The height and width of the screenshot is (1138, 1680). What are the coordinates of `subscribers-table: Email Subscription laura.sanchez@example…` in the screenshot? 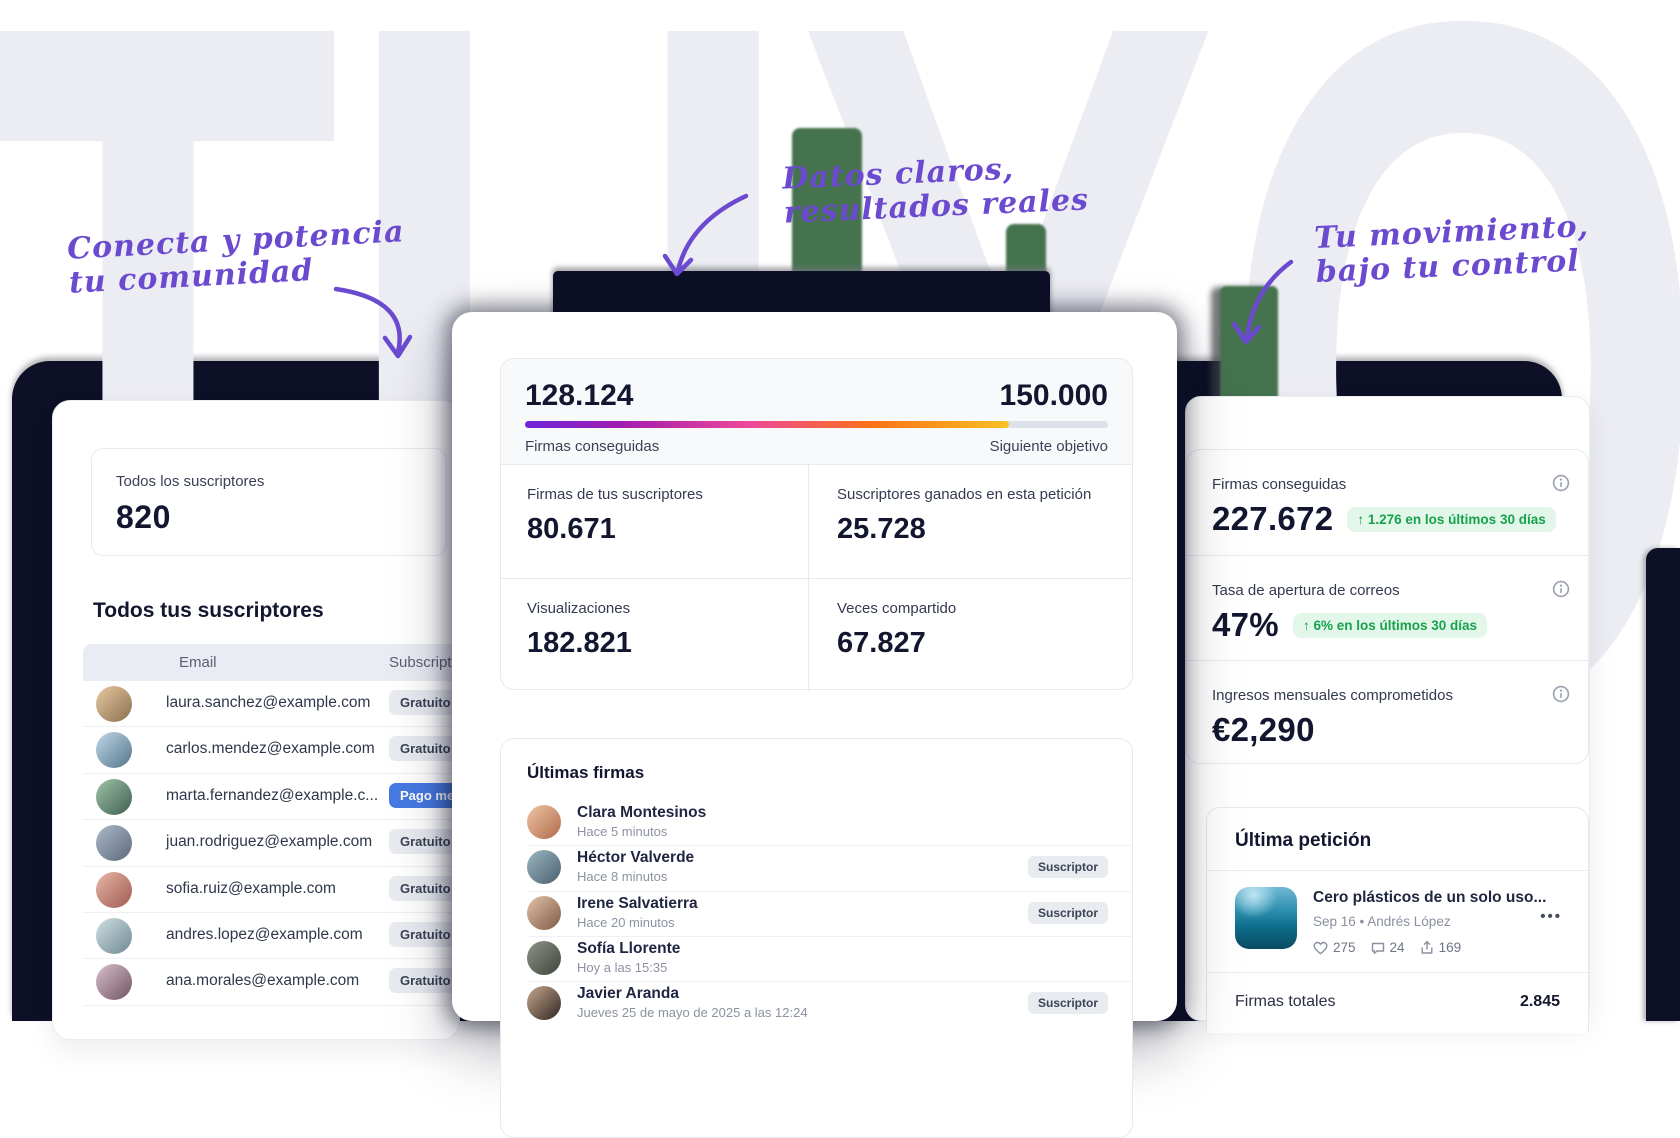 It's located at (271, 825).